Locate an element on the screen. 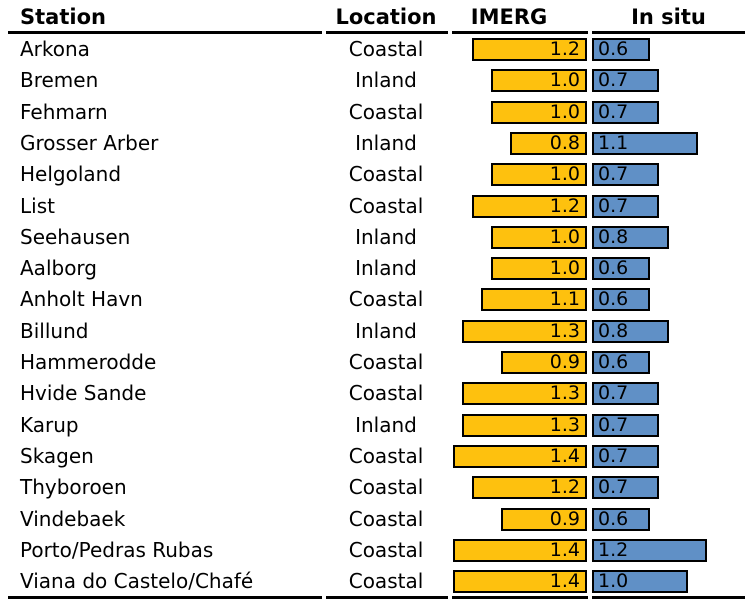 Image resolution: width=751 pixels, height=611 pixels. insitu-value-label: 1.0 is located at coordinates (613, 581).